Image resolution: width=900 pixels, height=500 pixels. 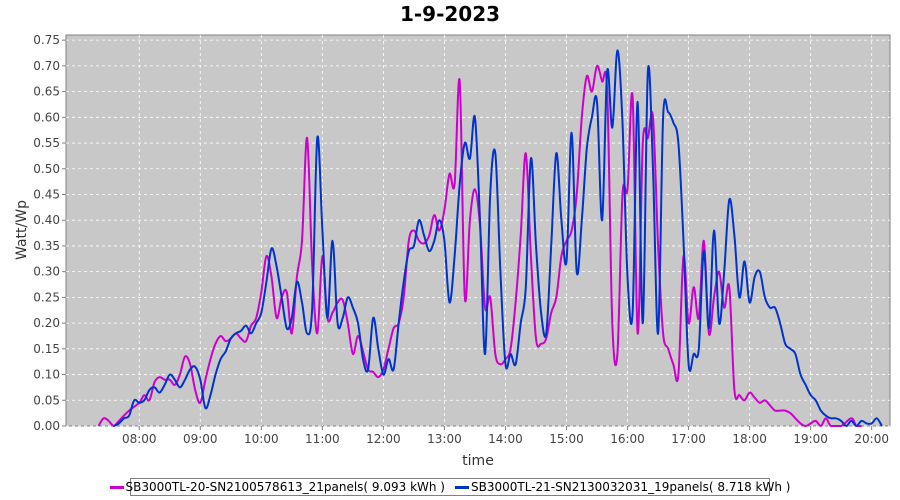 I want to click on x-axis-label: time, so click(x=478, y=461).